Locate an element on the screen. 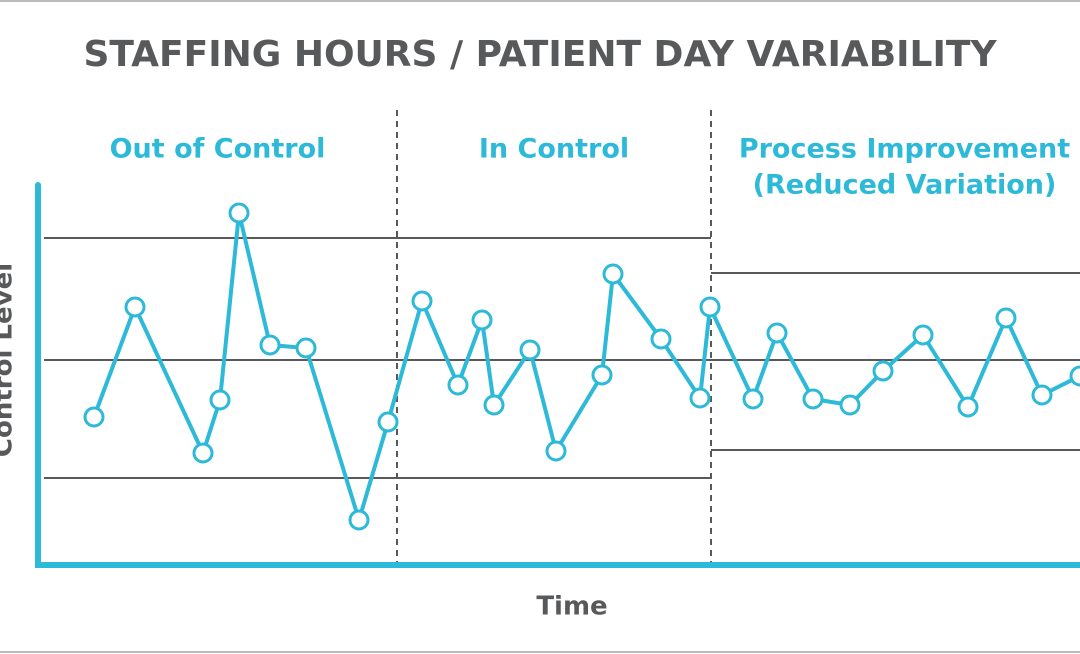 Image resolution: width=1080 pixels, height=654 pixels. phase-label: (Reduced Variation) is located at coordinates (905, 185).